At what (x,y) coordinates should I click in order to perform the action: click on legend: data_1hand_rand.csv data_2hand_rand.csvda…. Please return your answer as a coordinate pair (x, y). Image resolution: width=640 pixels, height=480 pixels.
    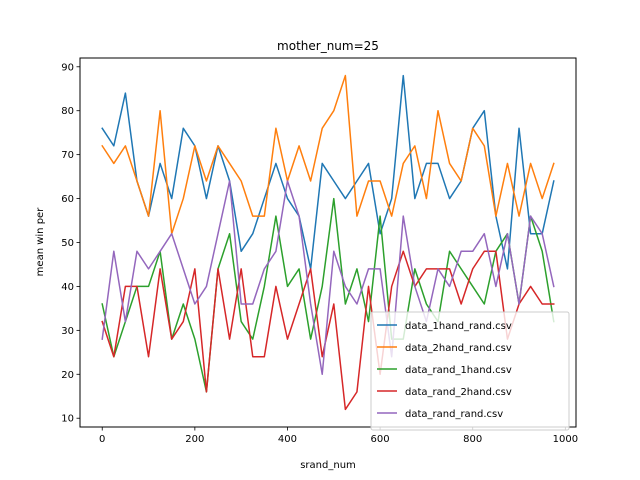
    Looking at the image, I should click on (470, 371).